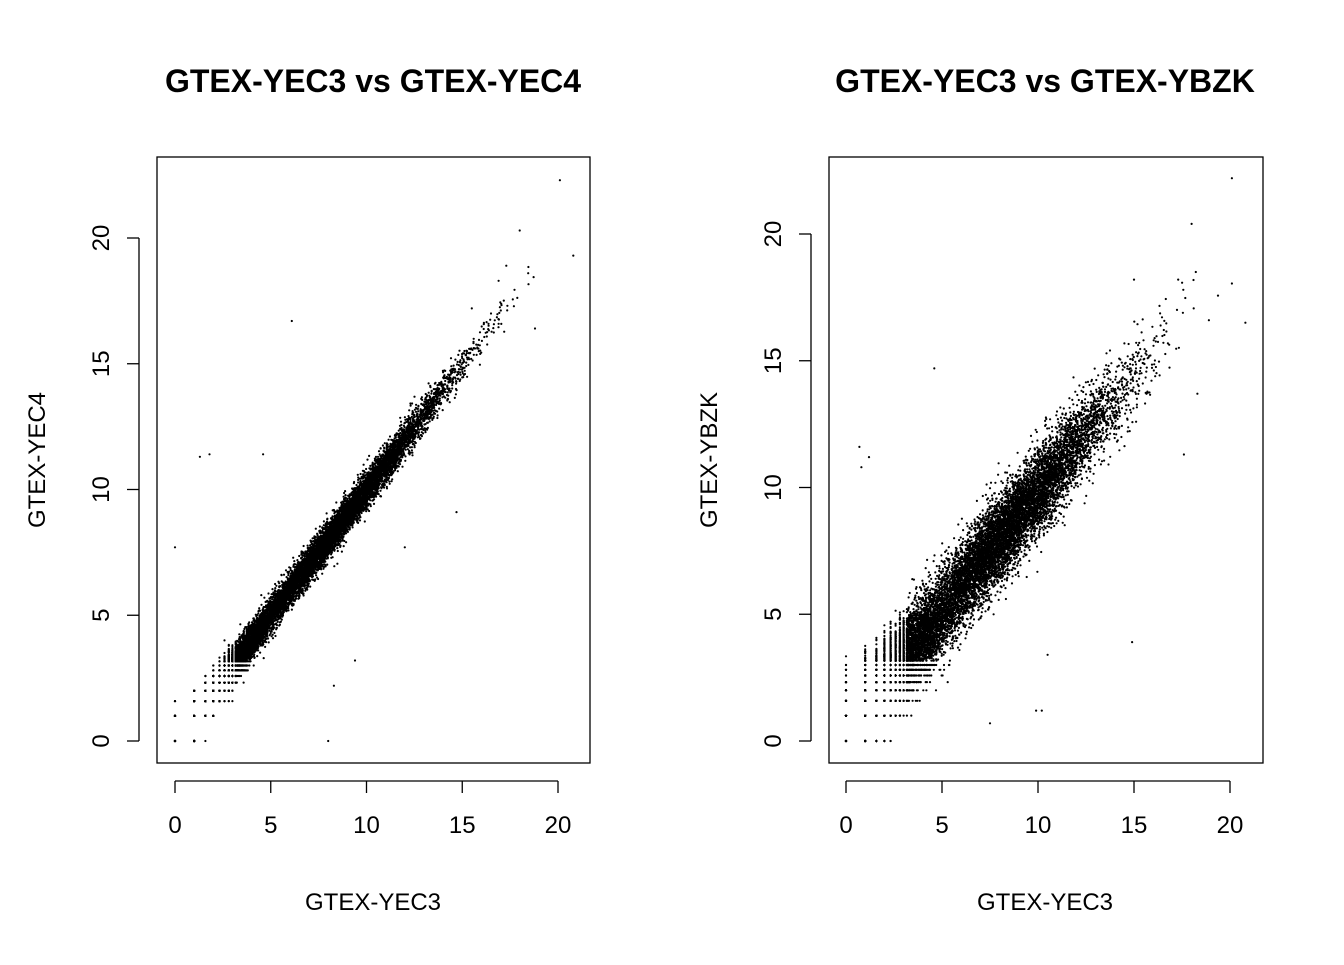  I want to click on y-axis-label: GTEX-YEC4, so click(37, 460).